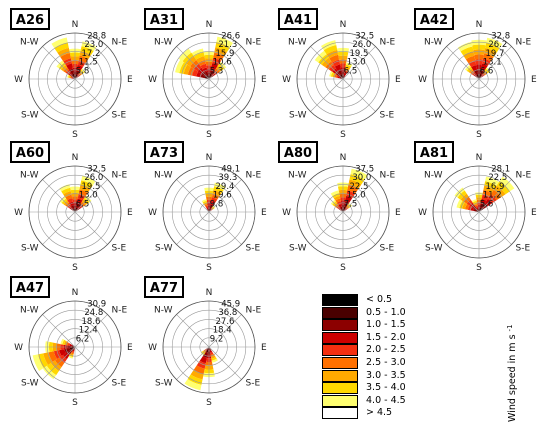 The height and width of the screenshot is (436, 550). Describe the element at coordinates (201, 59) in the screenshot. I see `sector-a31-337.5-band-5` at that location.